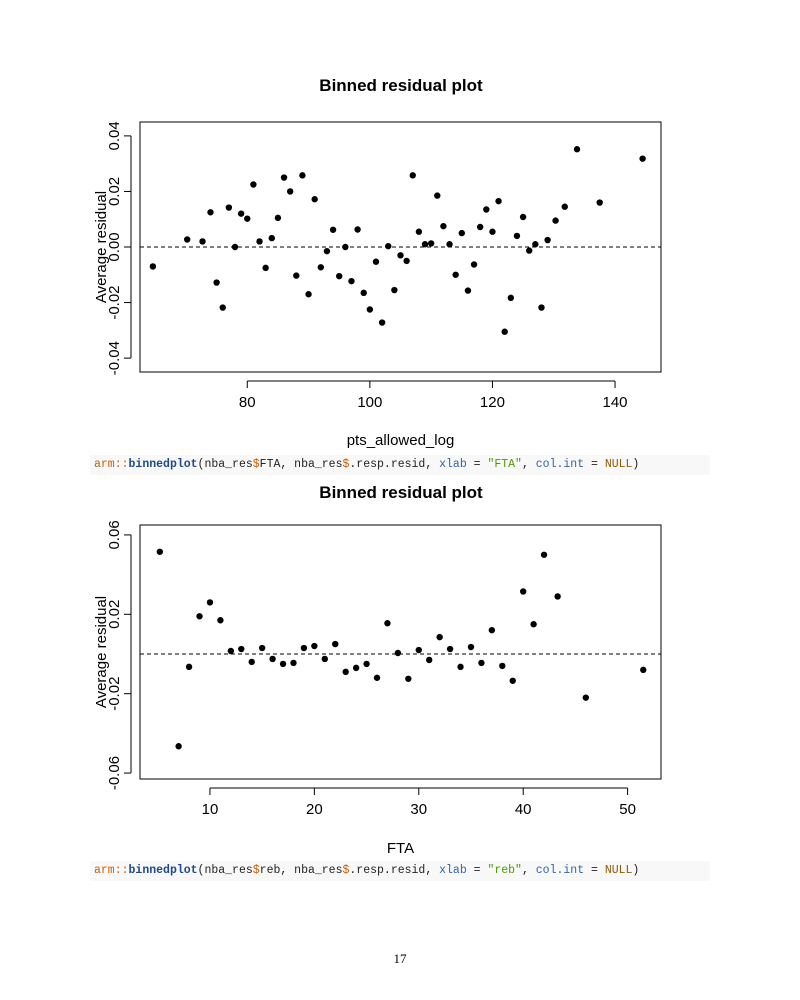 This screenshot has width=800, height=1000. I want to click on code-namespace: arm, so click(104, 464).